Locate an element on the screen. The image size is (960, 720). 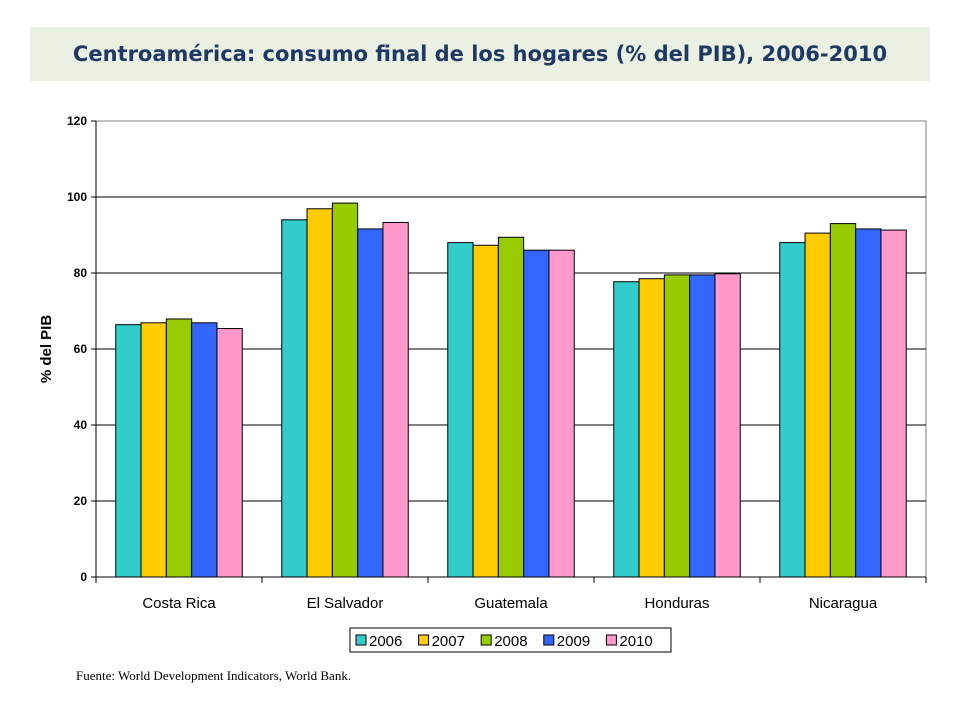
bar-el-salvador-2006 is located at coordinates (294, 398).